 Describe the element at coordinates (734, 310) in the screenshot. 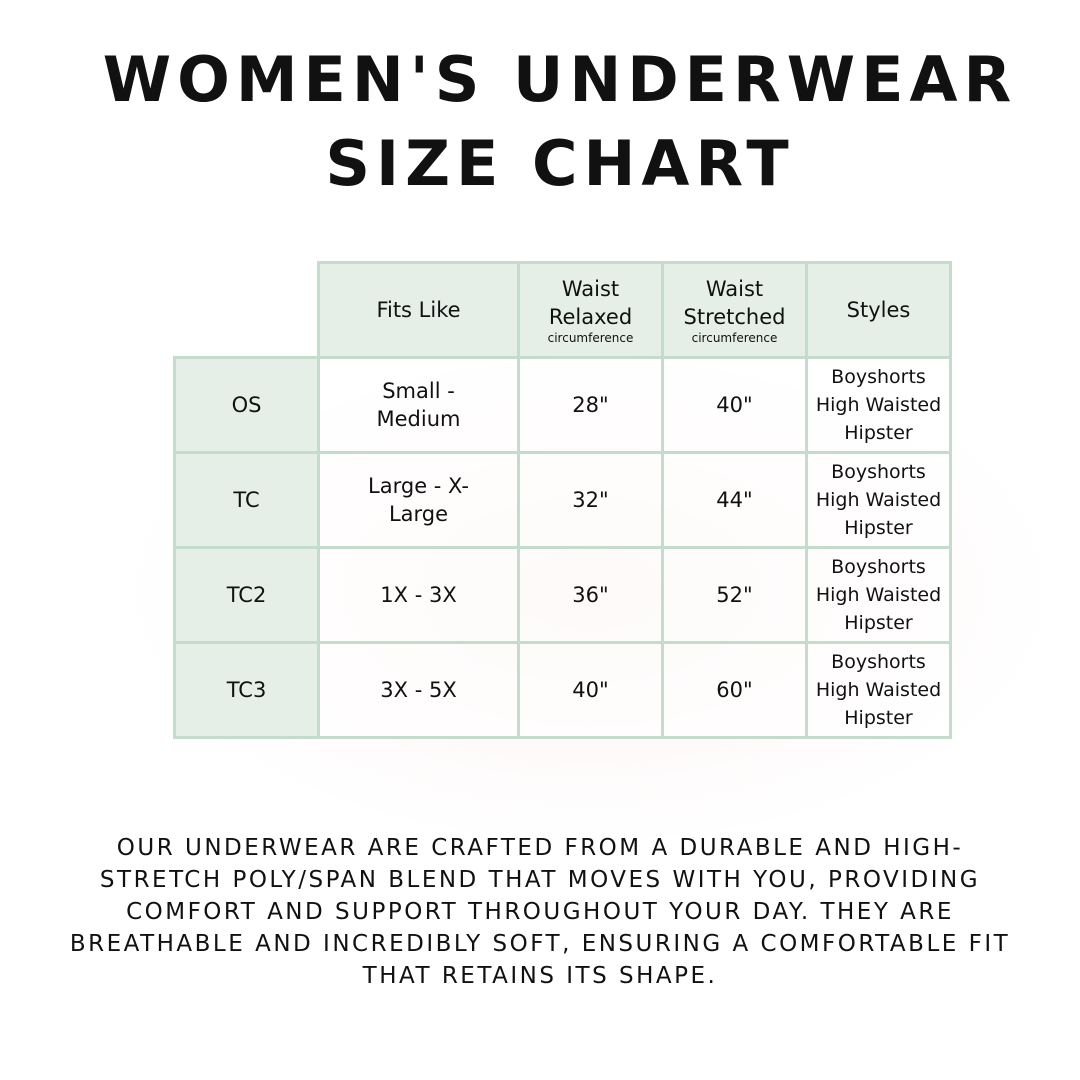

I see `header-waist-stretched: Waist Stretched circumference` at that location.